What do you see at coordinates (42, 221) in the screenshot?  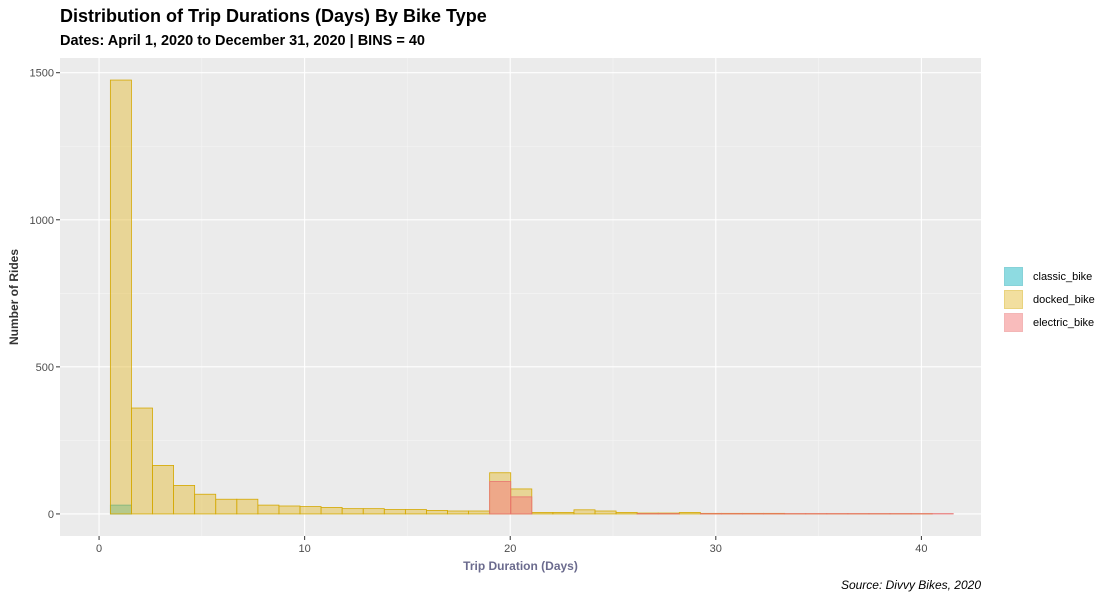 I see `y-tick-label: 1000` at bounding box center [42, 221].